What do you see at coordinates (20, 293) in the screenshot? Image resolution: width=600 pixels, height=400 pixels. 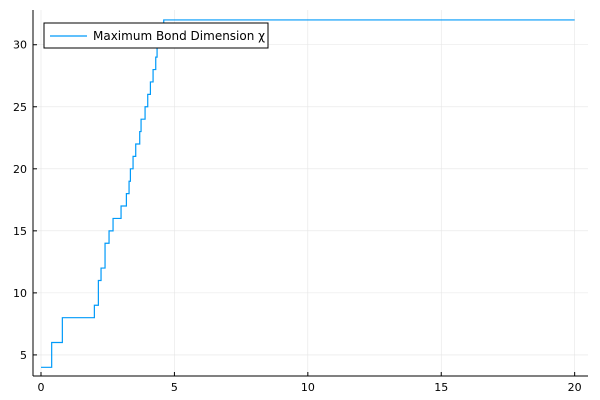 I see `y-tick-label: 10` at bounding box center [20, 293].